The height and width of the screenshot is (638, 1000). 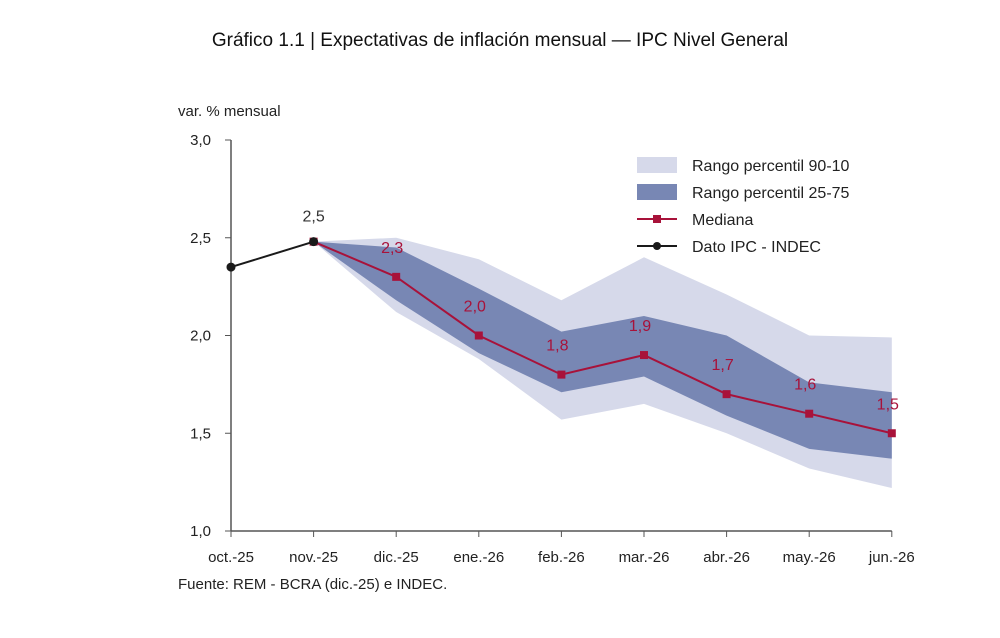 What do you see at coordinates (200, 336) in the screenshot?
I see `y-tick-label: 2,0` at bounding box center [200, 336].